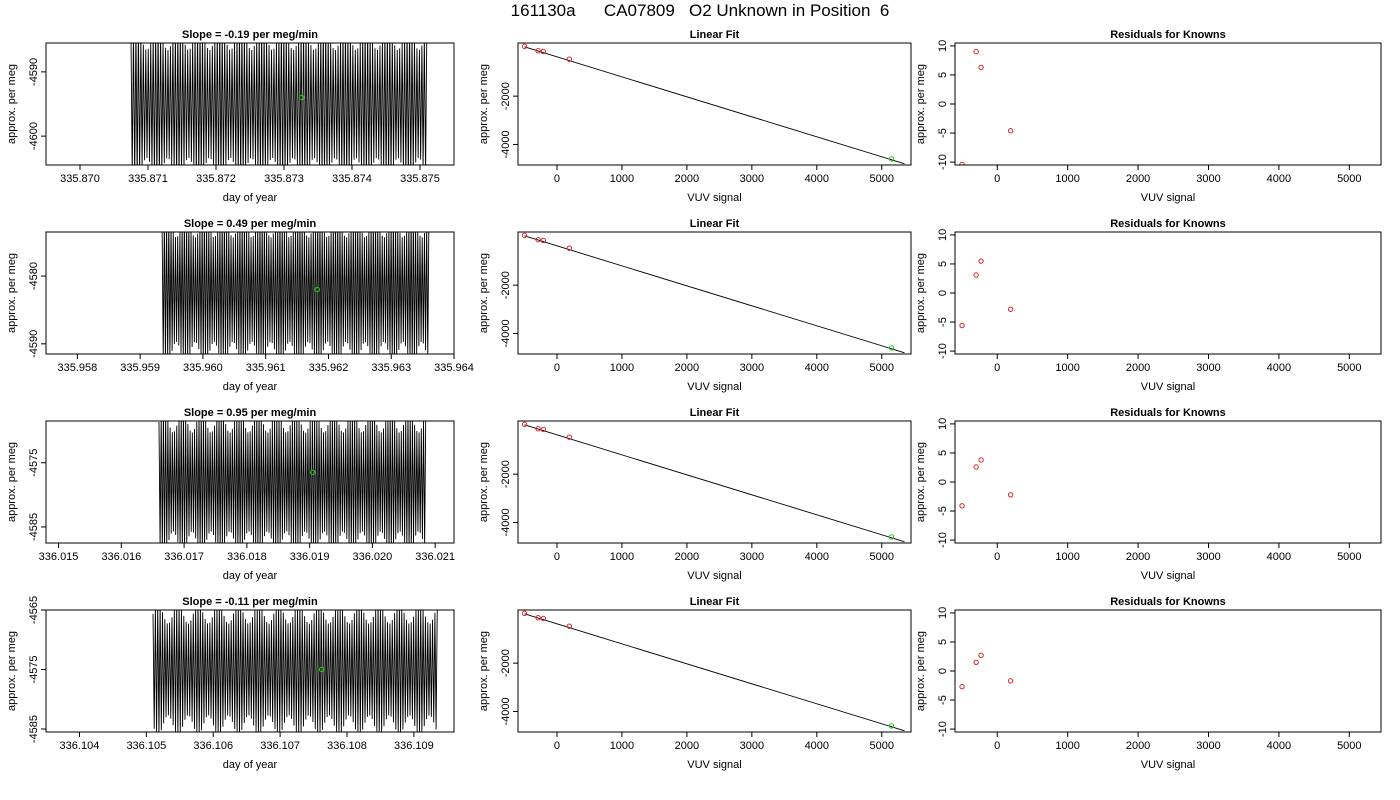  What do you see at coordinates (148, 179) in the screenshot?
I see `x-tick-label: 335.871` at bounding box center [148, 179].